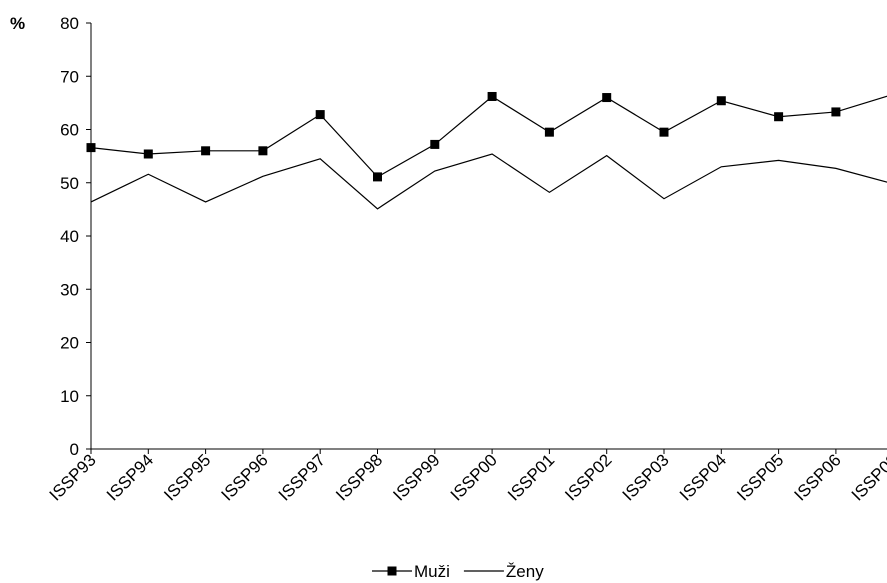 The image size is (887, 583). I want to click on x-tick-label: ISSP97, so click(302, 477).